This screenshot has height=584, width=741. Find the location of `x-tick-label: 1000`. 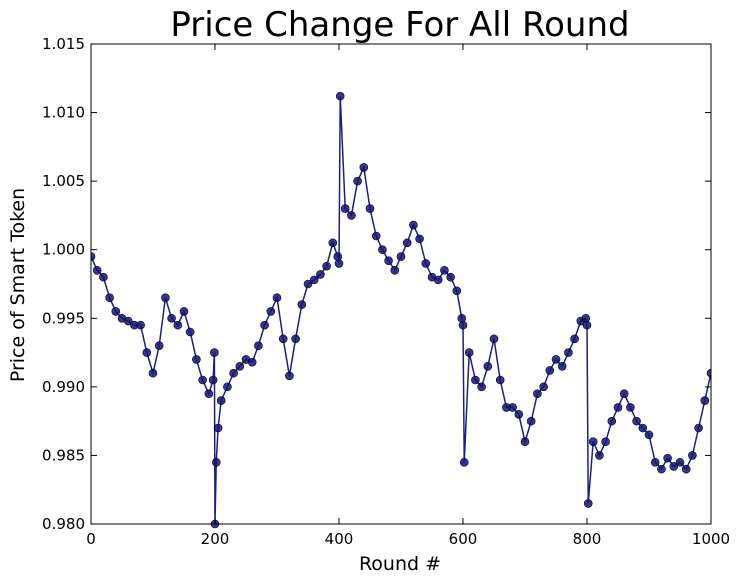

x-tick-label: 1000 is located at coordinates (711, 539).